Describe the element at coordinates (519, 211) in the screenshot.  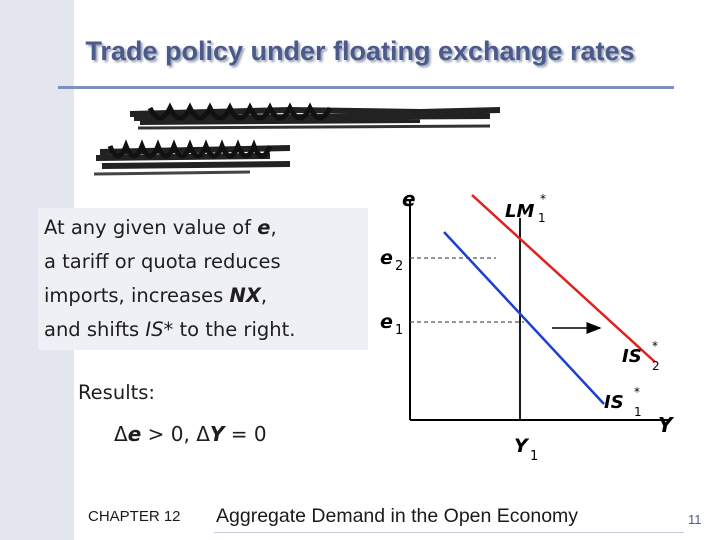
I see `svg-text: LM` at that location.